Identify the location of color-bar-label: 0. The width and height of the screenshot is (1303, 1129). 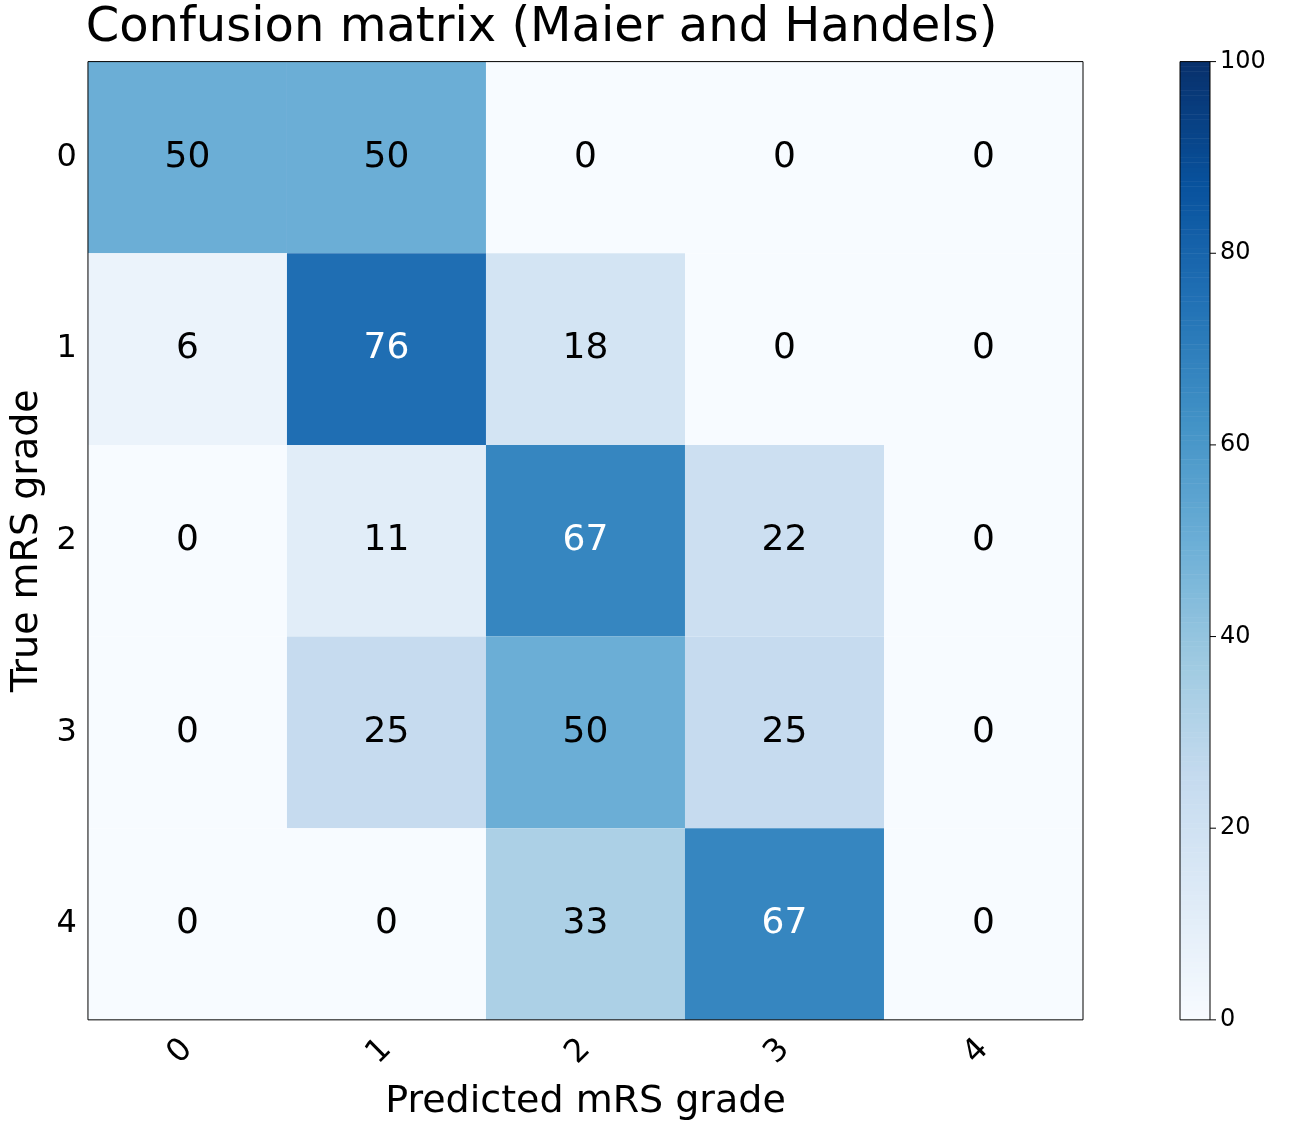
(1228, 1018).